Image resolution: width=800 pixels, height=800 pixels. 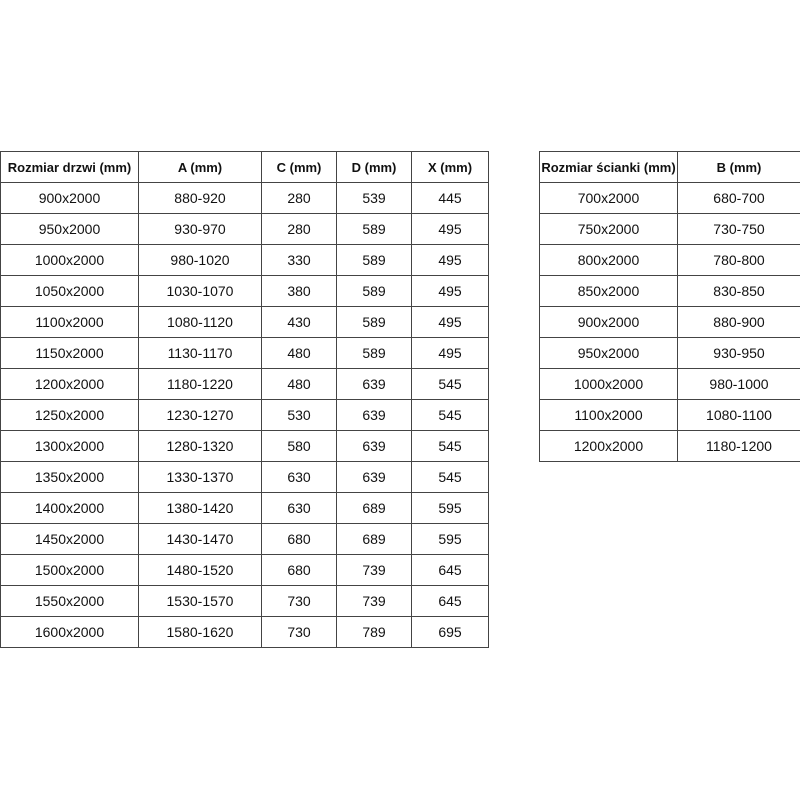 I want to click on table-row: 1350x2000 1330-1370 630 639 545, so click(x=244, y=477).